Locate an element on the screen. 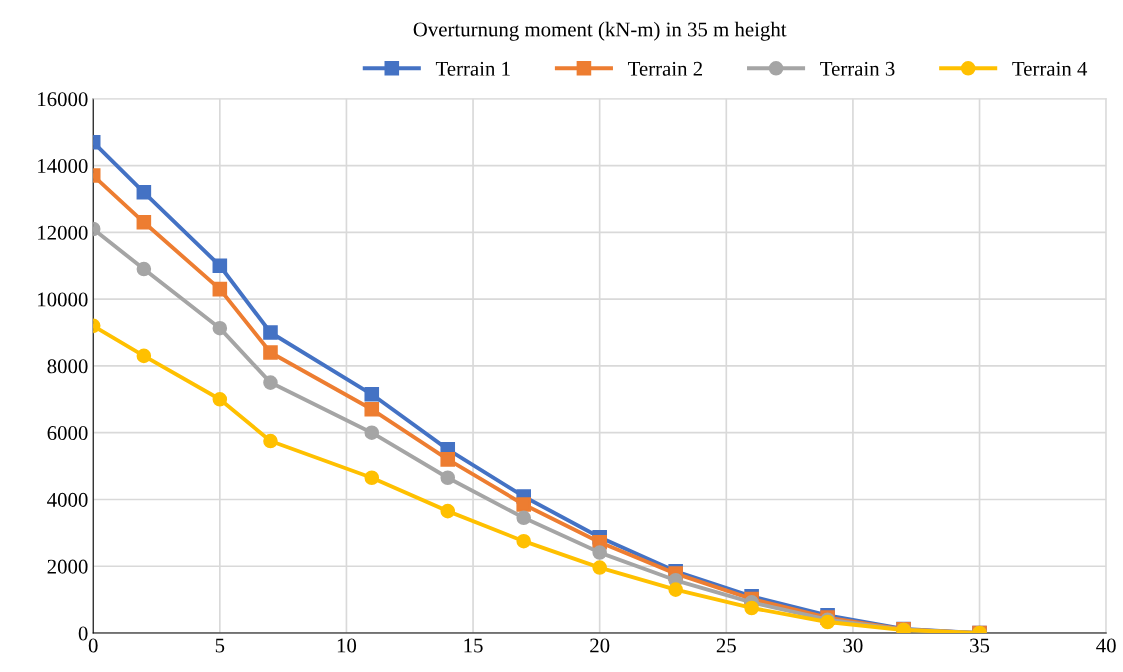 The width and height of the screenshot is (1123, 672). x-tick-label: 35 is located at coordinates (980, 645).